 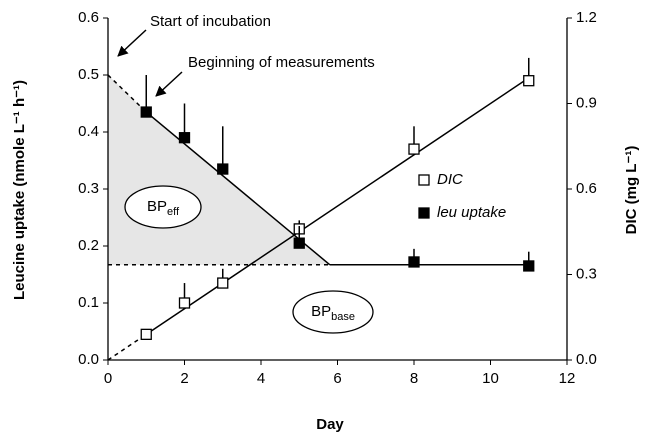 What do you see at coordinates (173, 212) in the screenshot?
I see `annotation-sub: eff` at bounding box center [173, 212].